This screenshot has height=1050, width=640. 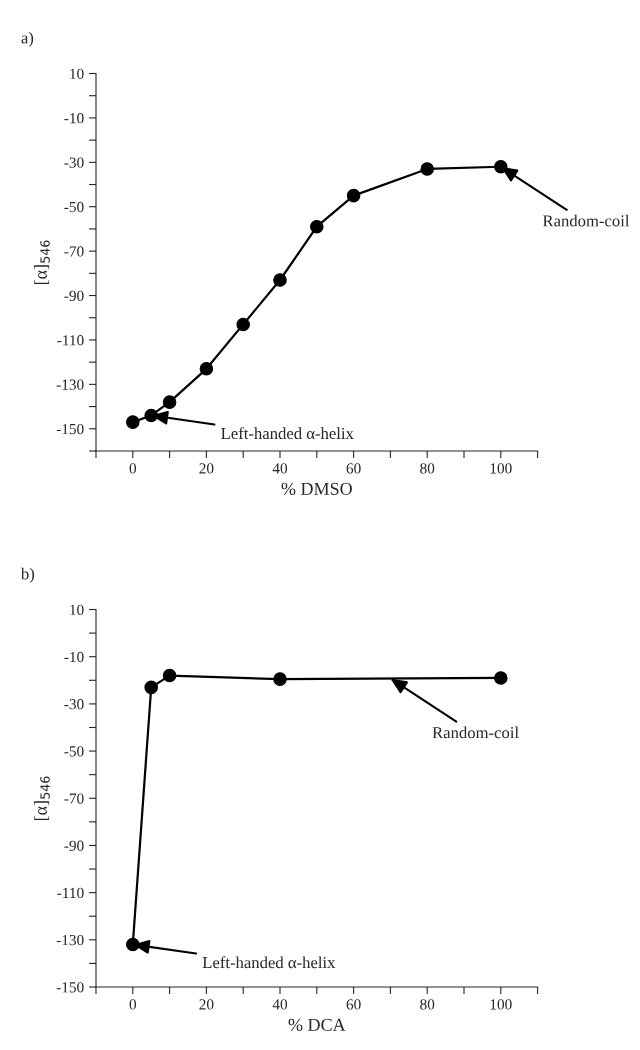 What do you see at coordinates (316, 488) in the screenshot?
I see `x-axis-title: % DMSO` at bounding box center [316, 488].